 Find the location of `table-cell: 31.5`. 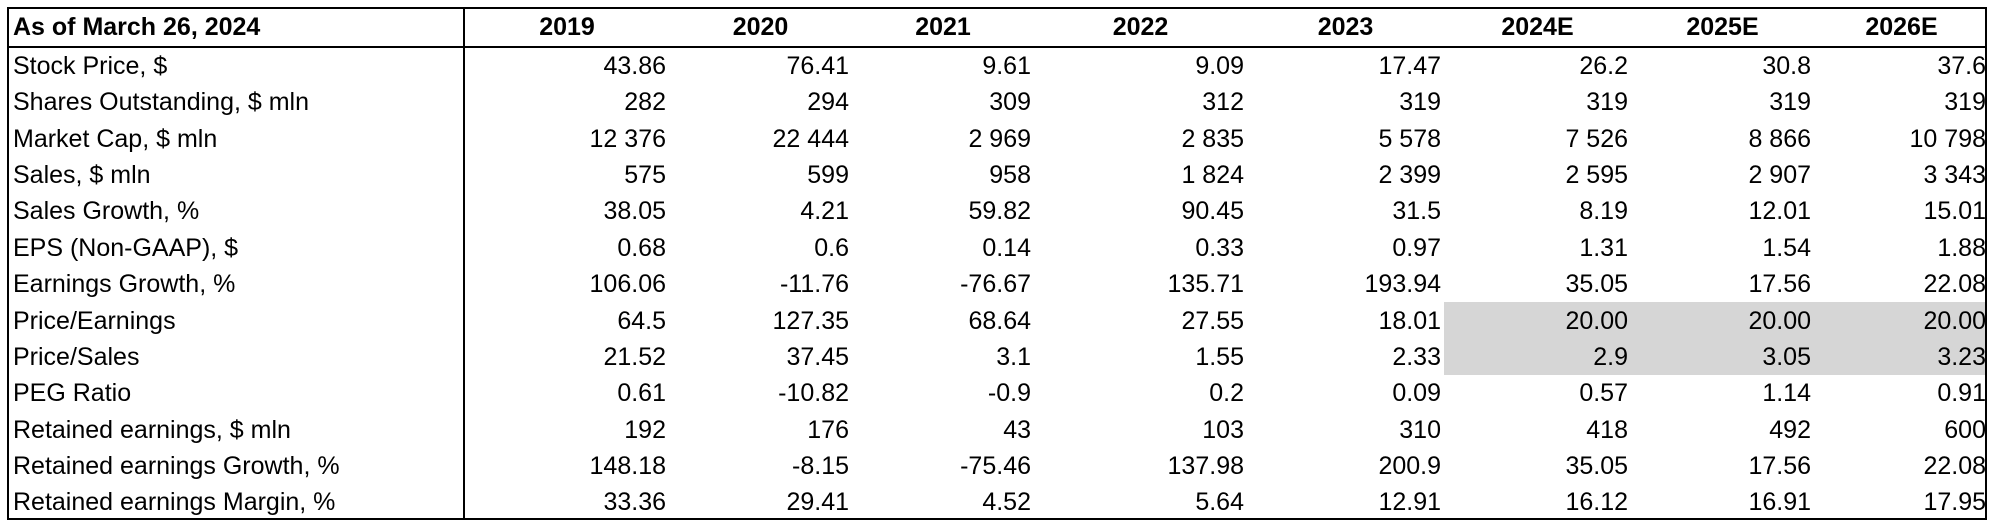

table-cell: 31.5 is located at coordinates (1416, 211).